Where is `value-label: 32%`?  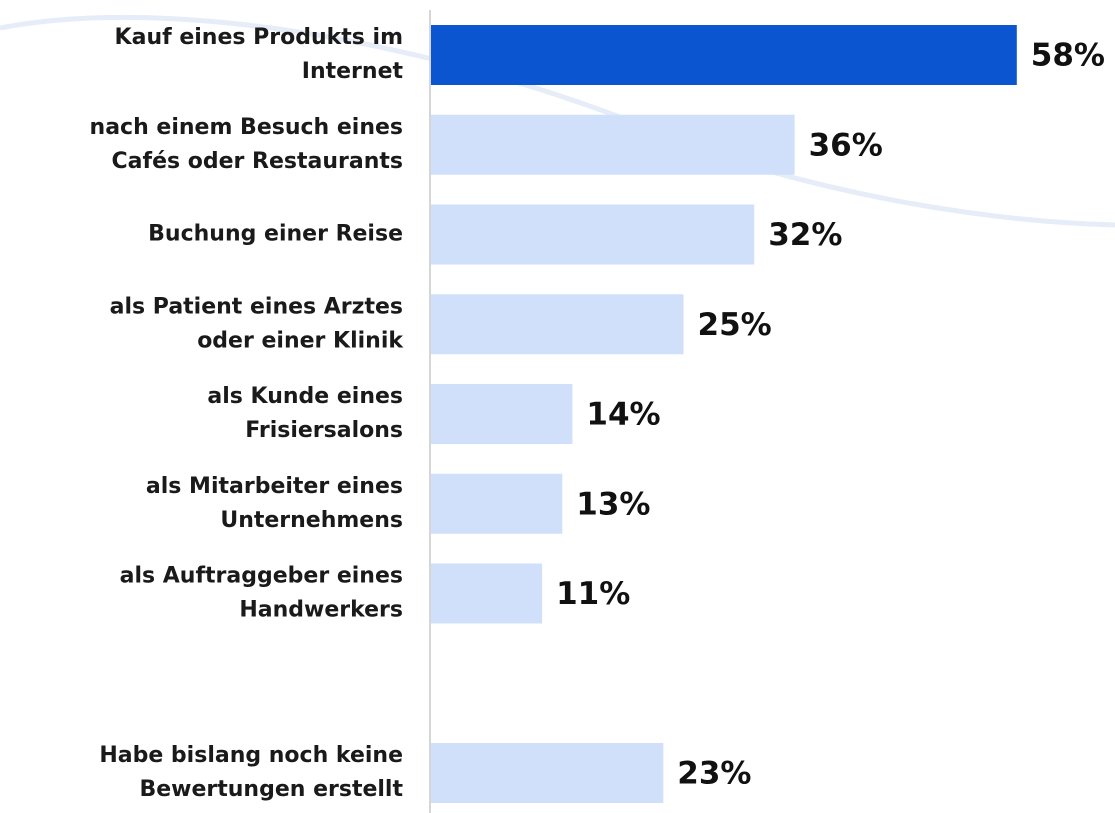 value-label: 32% is located at coordinates (805, 235).